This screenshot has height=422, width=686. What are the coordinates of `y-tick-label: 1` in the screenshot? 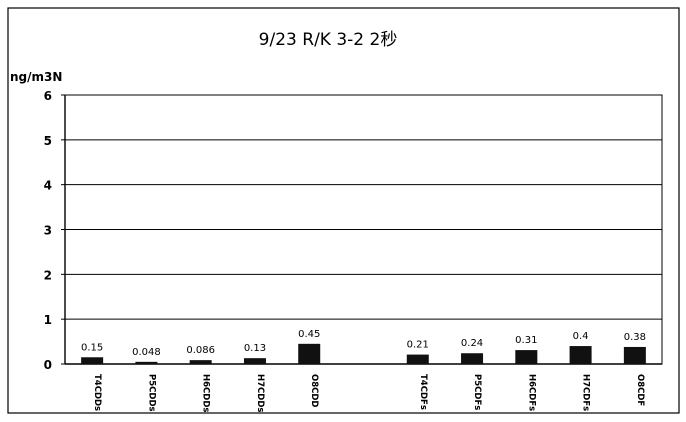 It's located at (48, 320).